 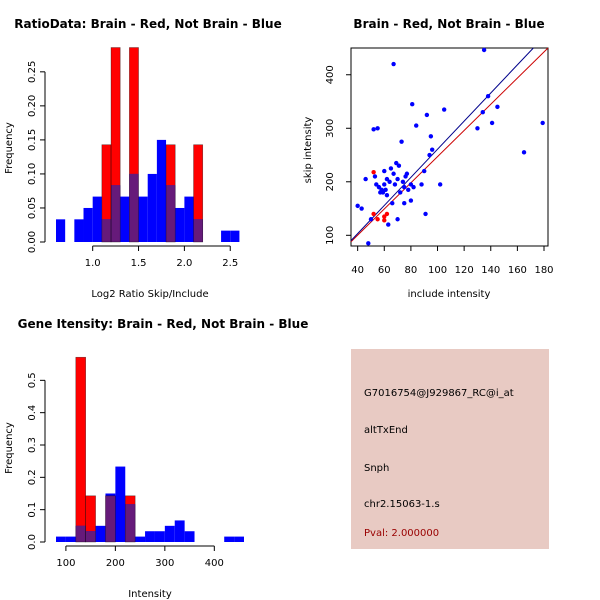 I want to click on ratio-y-tick-label: 0.10, so click(x=32, y=174).